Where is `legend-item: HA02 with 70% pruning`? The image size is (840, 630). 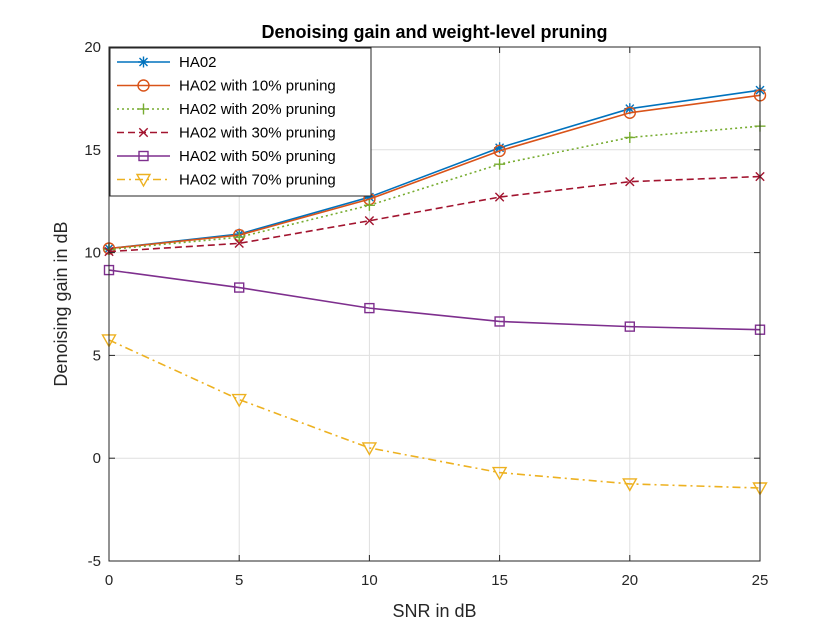 legend-item: HA02 with 70% pruning is located at coordinates (226, 180).